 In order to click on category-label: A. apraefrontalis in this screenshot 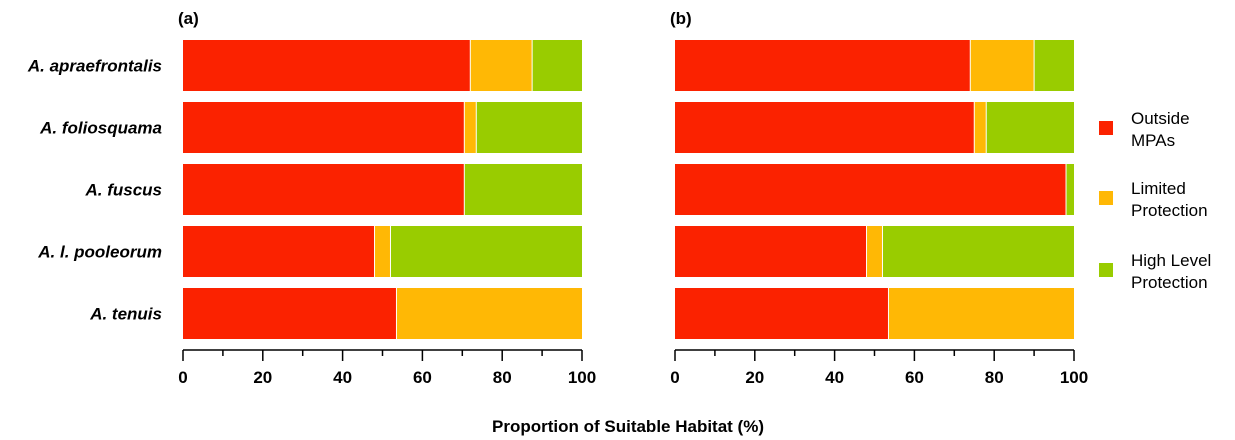, I will do `click(94, 66)`.